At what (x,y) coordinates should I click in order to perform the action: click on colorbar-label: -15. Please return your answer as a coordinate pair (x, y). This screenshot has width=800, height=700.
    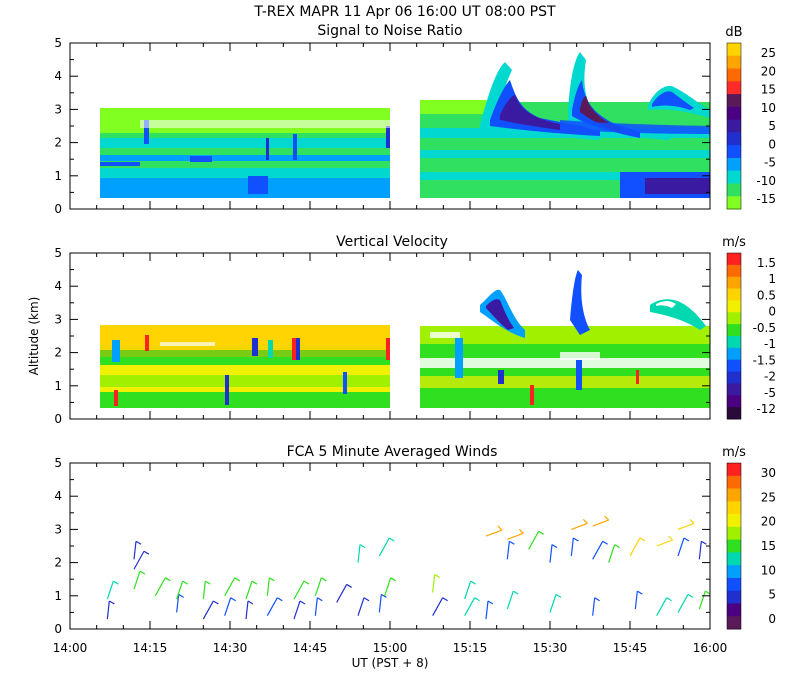
    Looking at the image, I should click on (766, 199).